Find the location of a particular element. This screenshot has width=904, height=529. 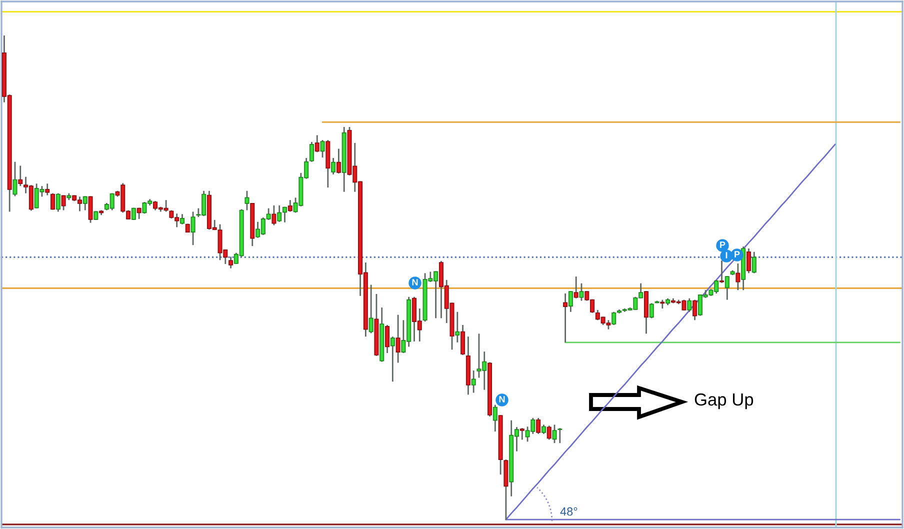

annotation: 48° is located at coordinates (569, 511).